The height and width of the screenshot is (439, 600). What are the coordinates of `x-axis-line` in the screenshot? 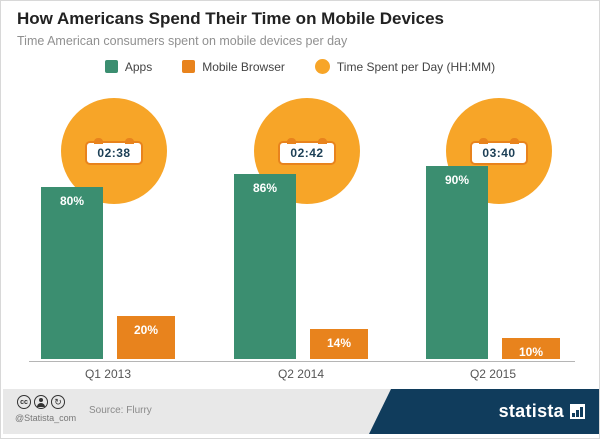 It's located at (302, 361).